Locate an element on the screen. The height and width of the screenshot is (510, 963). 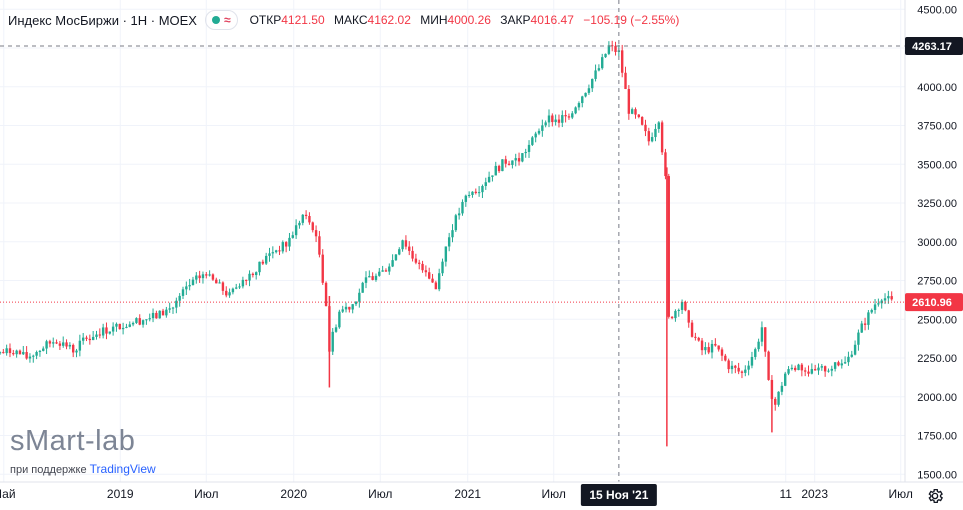
crosshair-price-tag is located at coordinates (934, 46).